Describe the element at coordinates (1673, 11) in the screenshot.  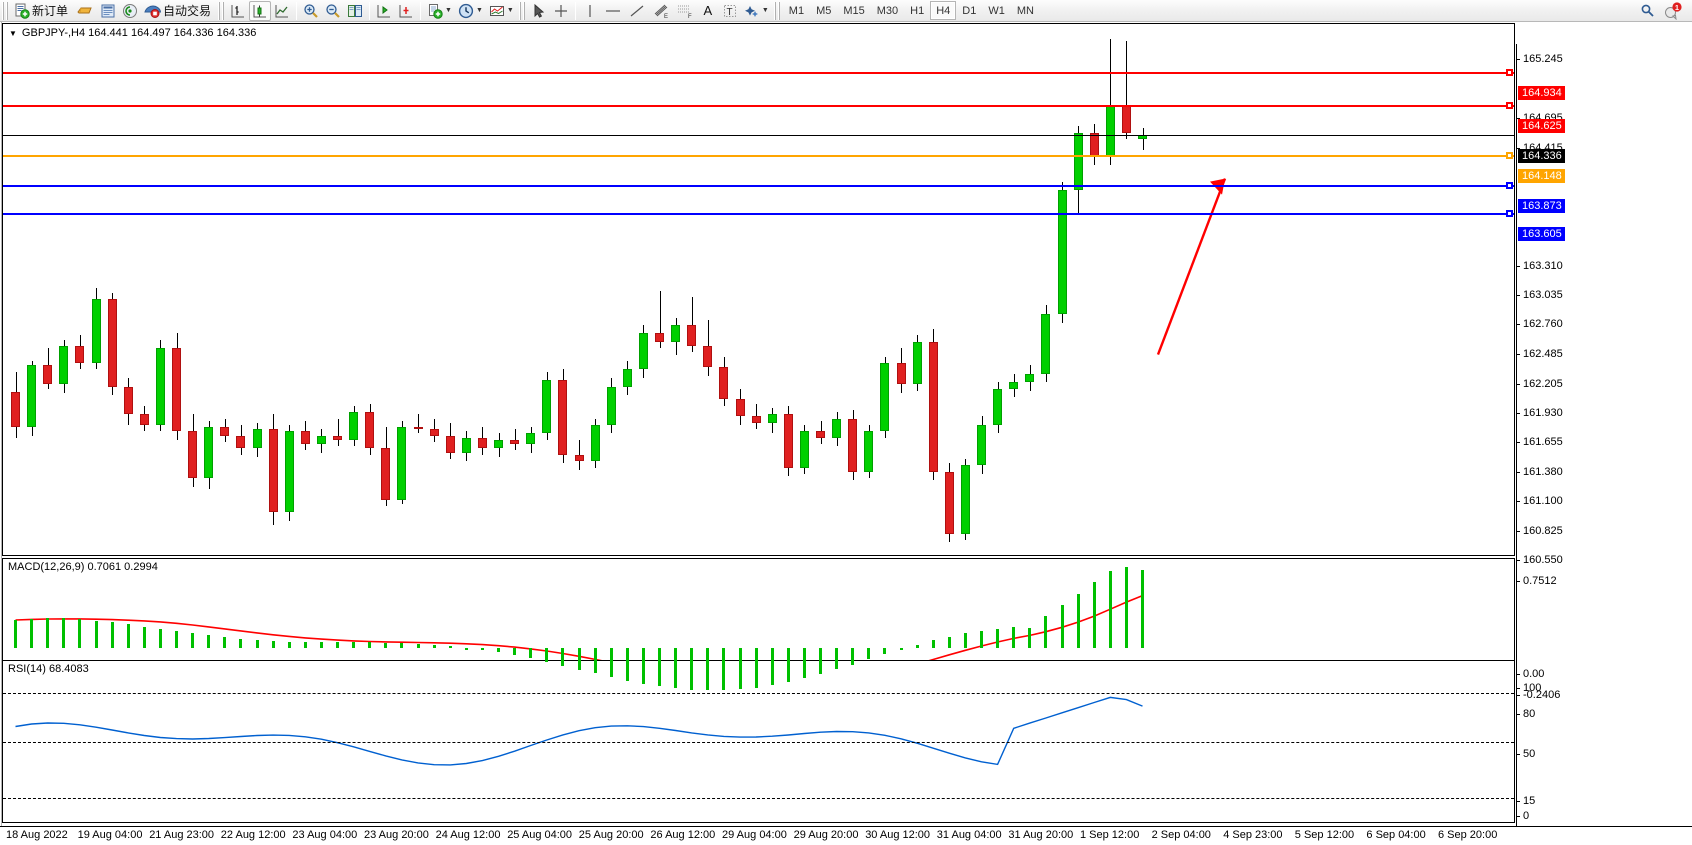
I see `alerts-button: 1` at that location.